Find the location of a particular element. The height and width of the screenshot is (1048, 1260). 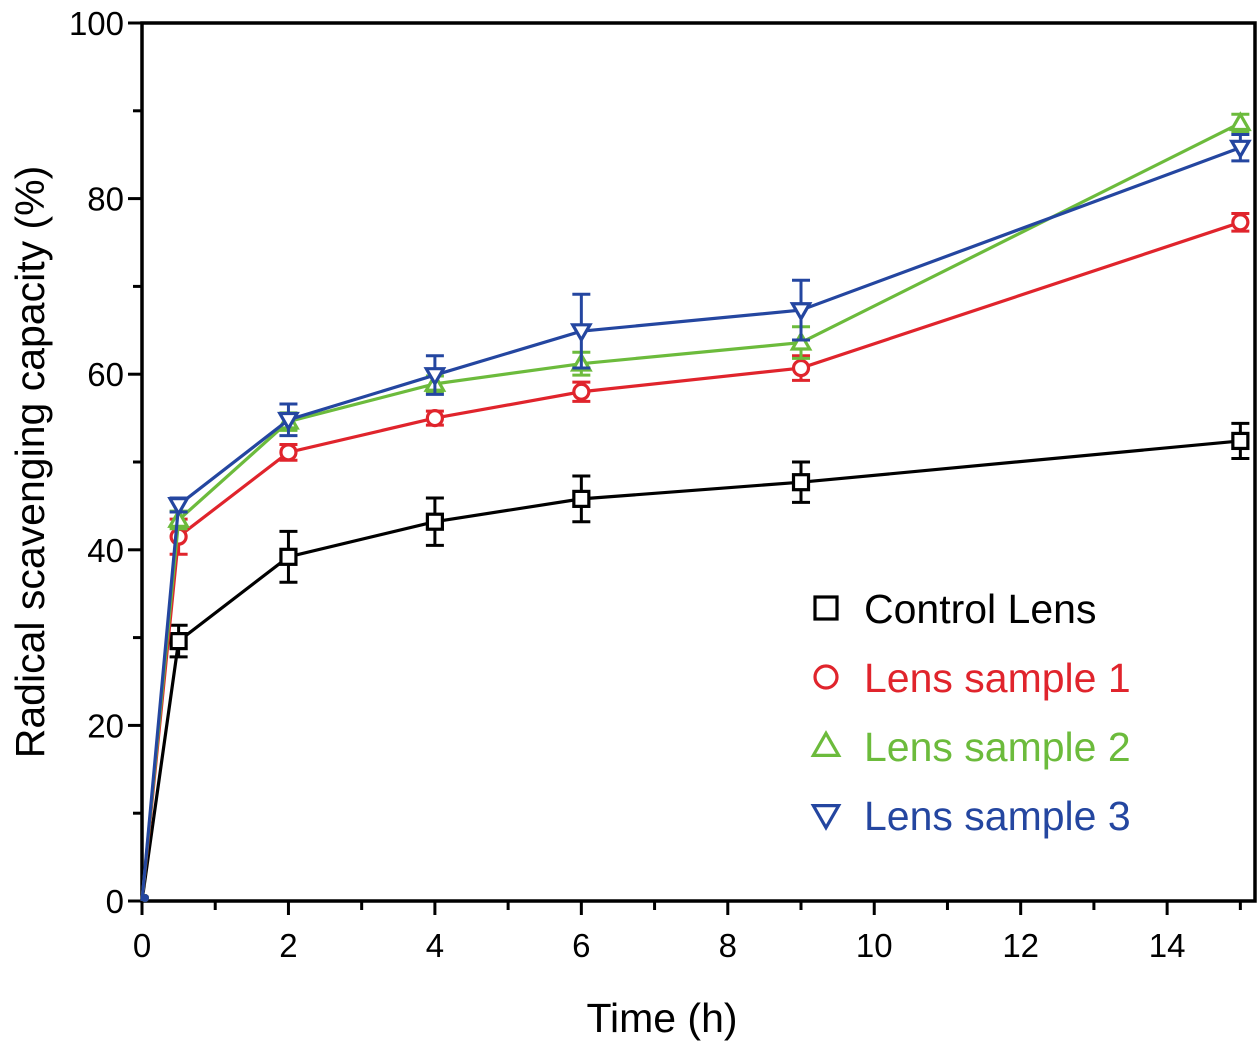

legend-label: Control Lens is located at coordinates (980, 609).